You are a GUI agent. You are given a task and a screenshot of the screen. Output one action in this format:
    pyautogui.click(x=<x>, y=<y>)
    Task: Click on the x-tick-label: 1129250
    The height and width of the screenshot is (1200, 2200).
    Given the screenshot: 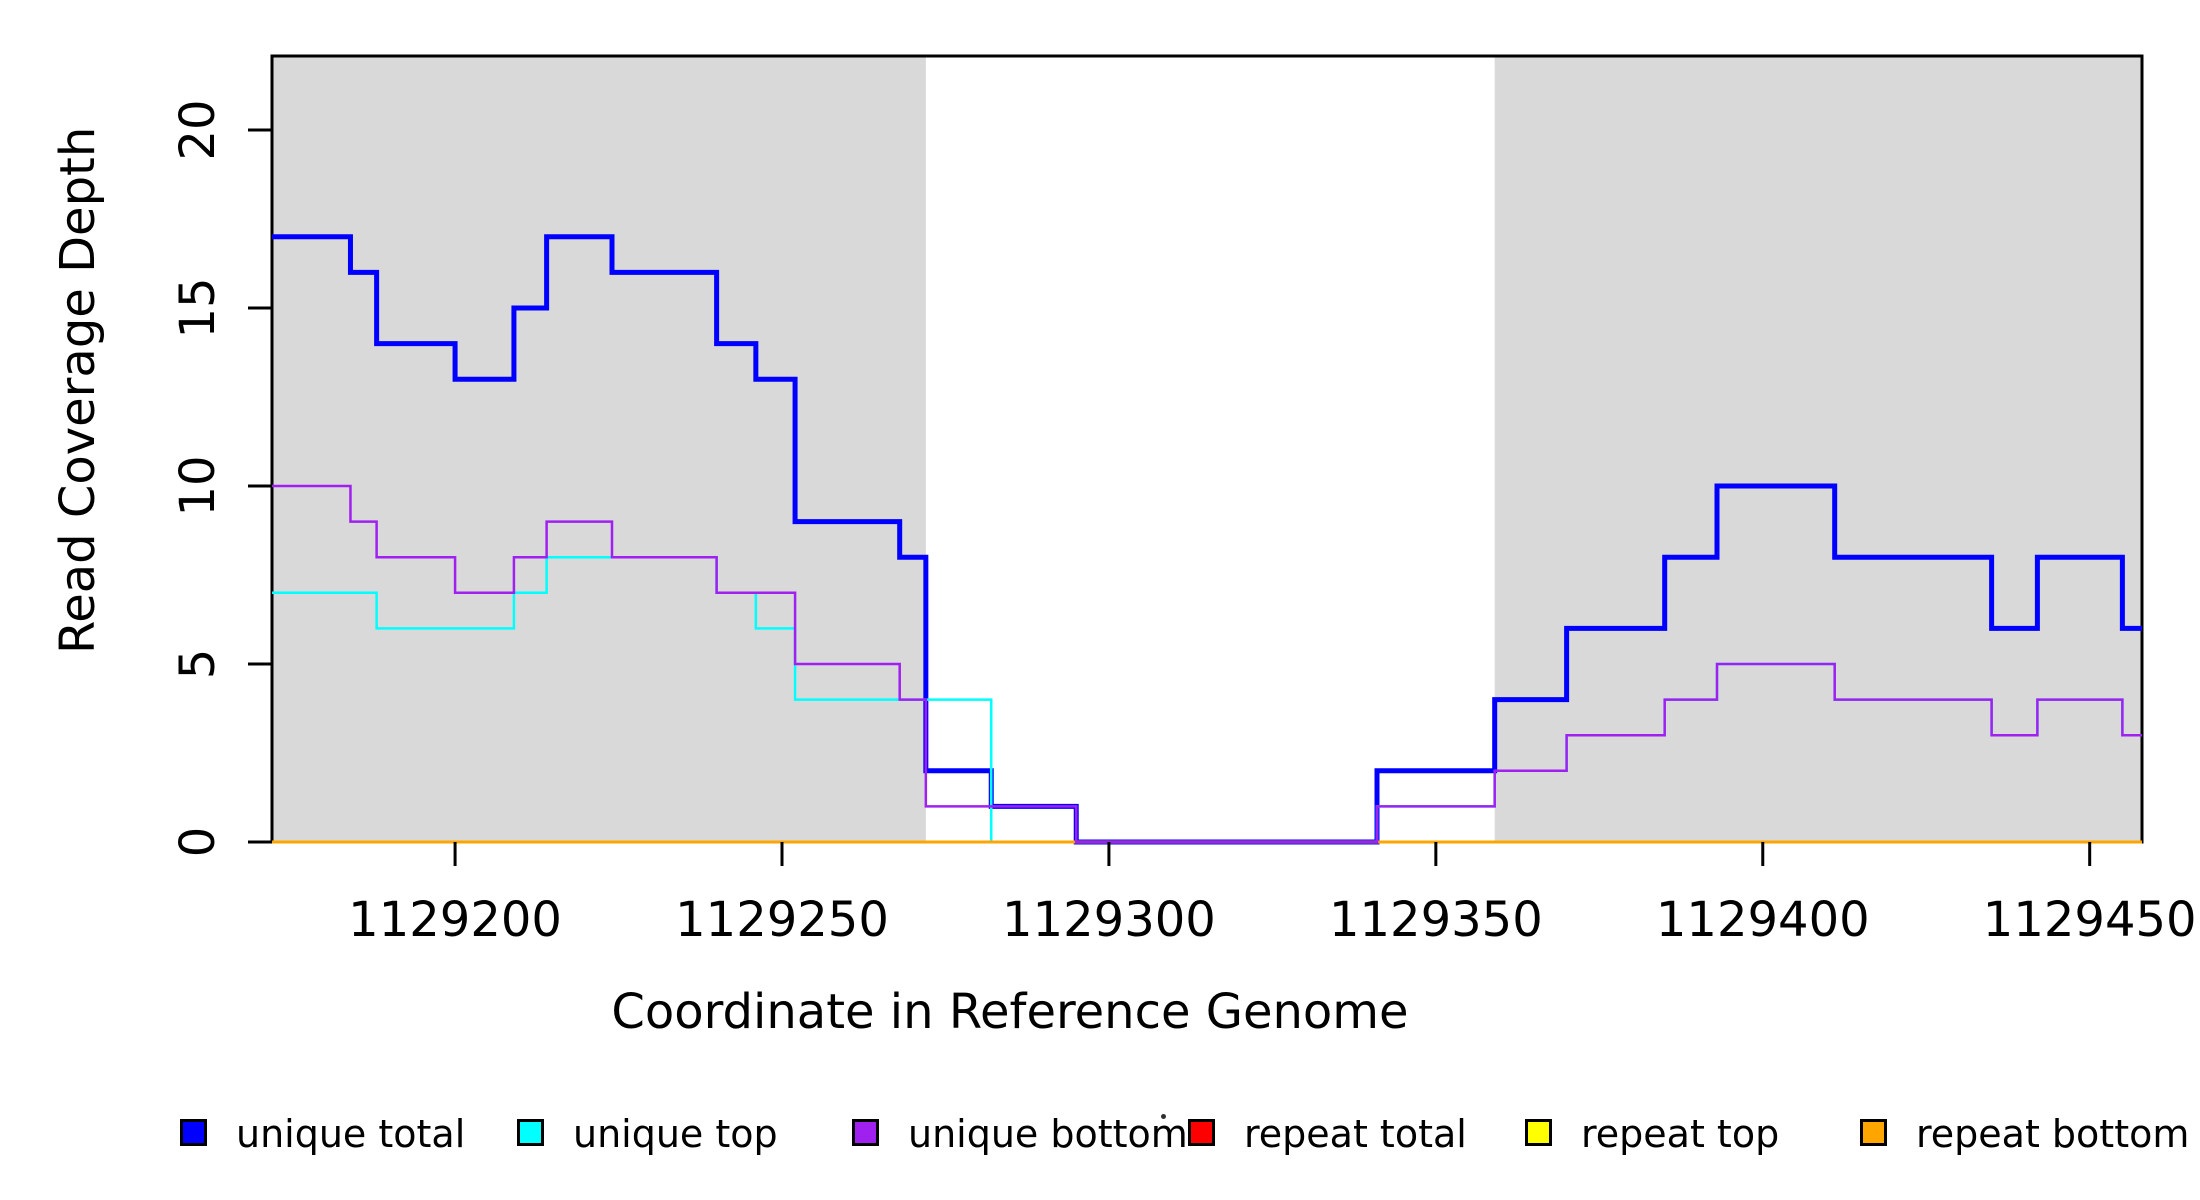 What is the action you would take?
    pyautogui.click(x=782, y=920)
    